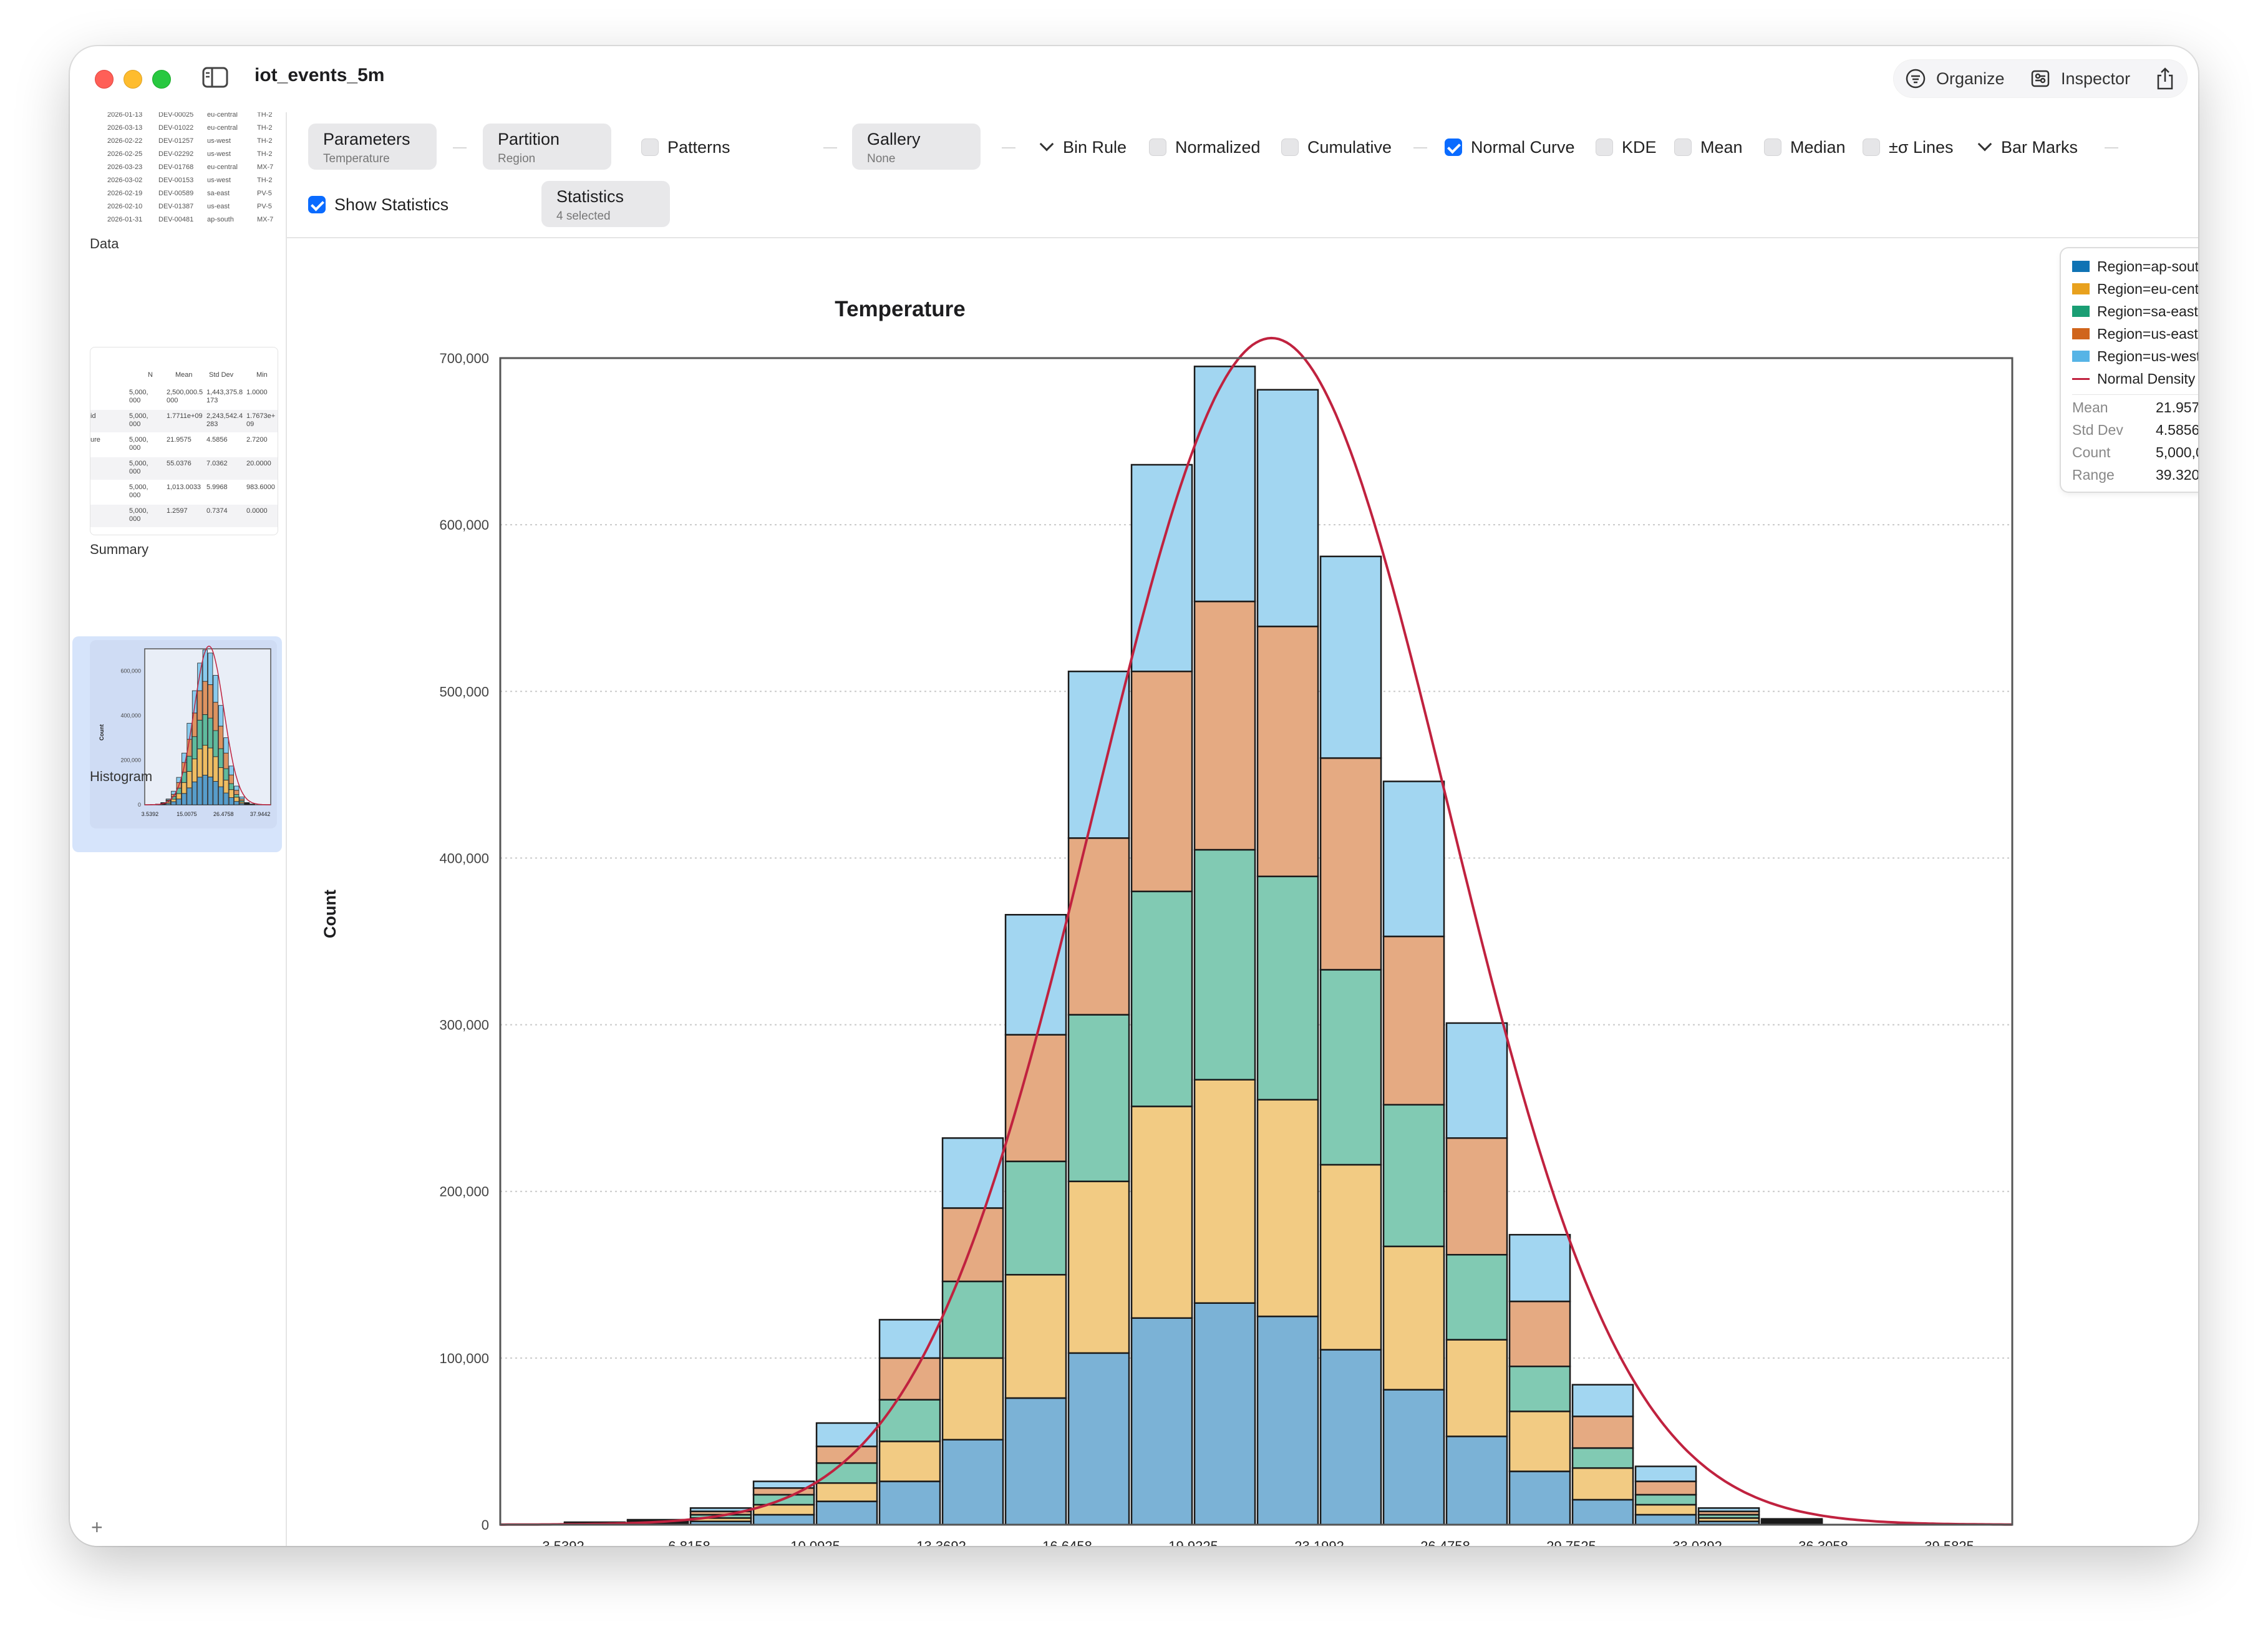  What do you see at coordinates (1871, 147) in the screenshot?
I see `sigma-lines-box` at bounding box center [1871, 147].